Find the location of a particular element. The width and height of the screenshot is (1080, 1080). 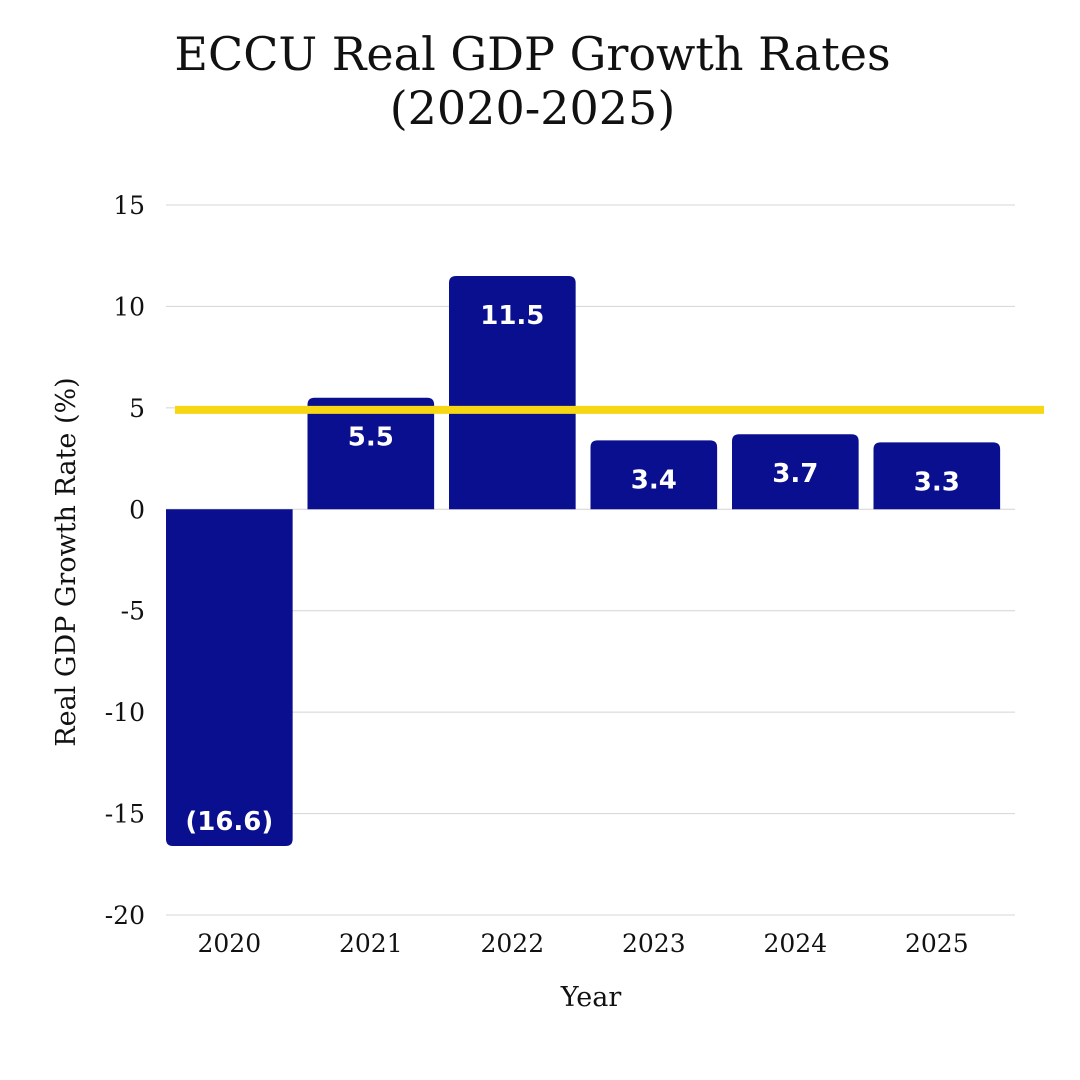

x-tick-label: 2021 is located at coordinates (371, 943).